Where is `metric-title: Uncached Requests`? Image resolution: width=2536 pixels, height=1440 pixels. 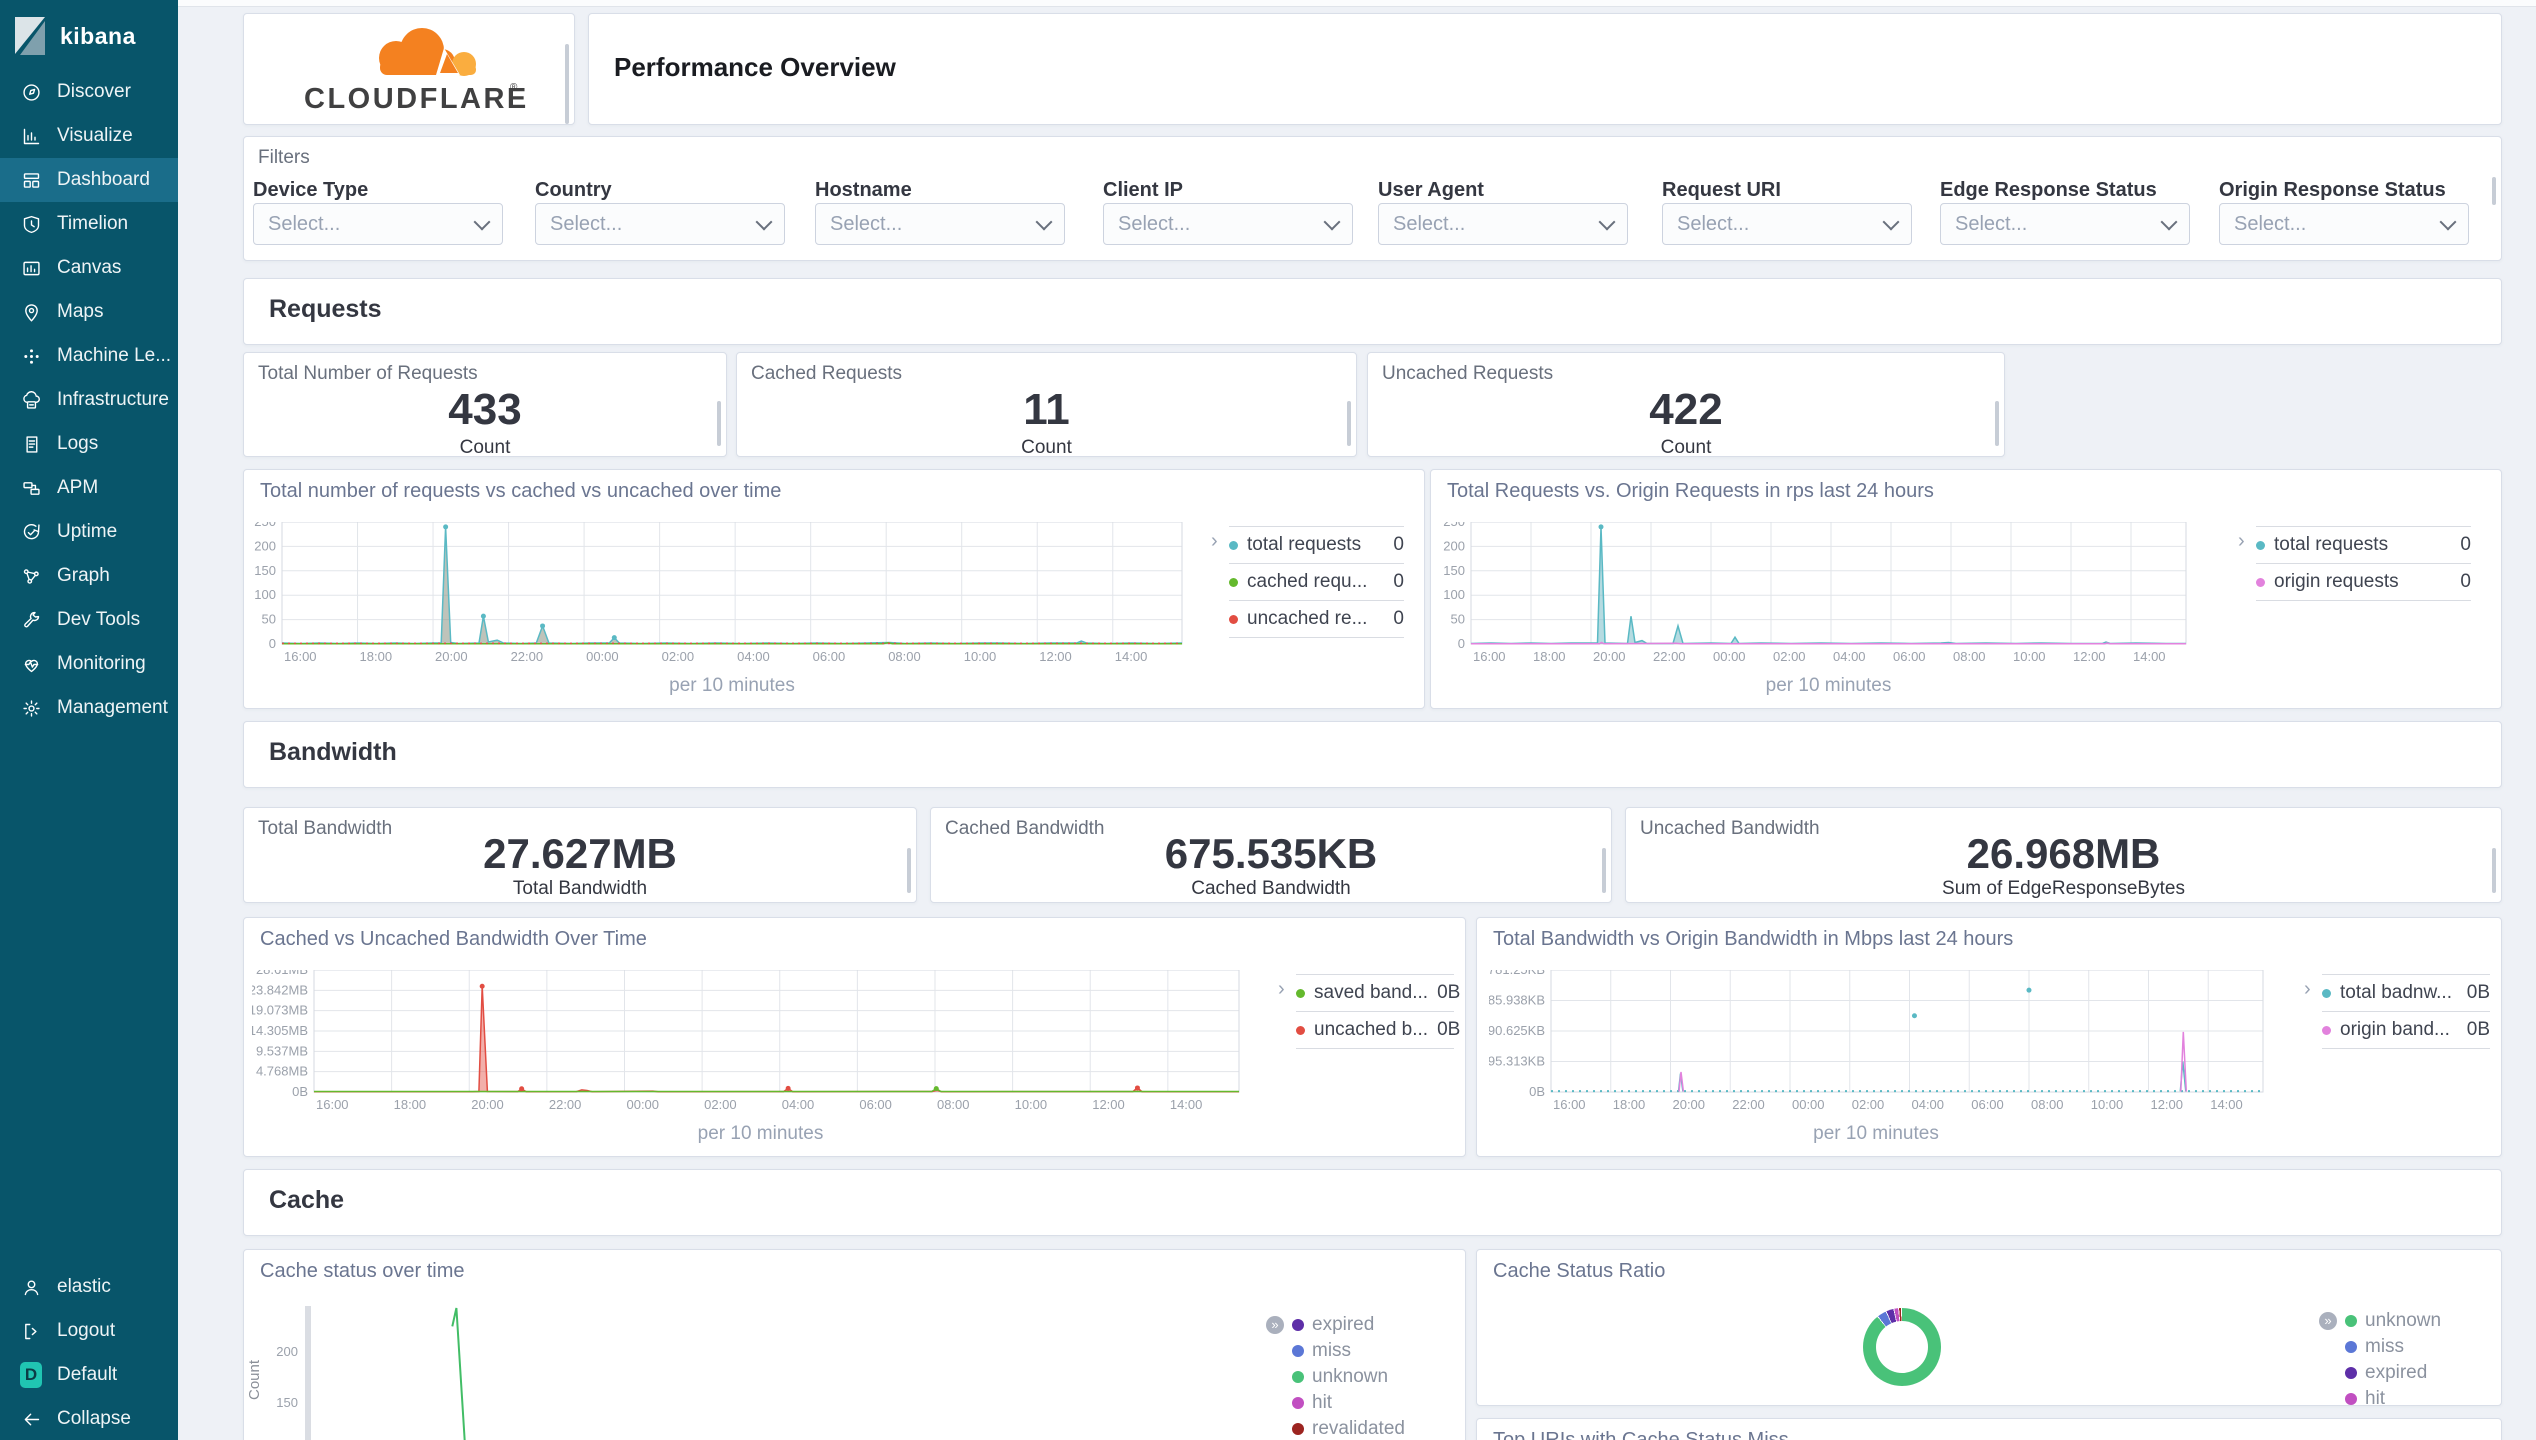 metric-title: Uncached Requests is located at coordinates (1468, 373).